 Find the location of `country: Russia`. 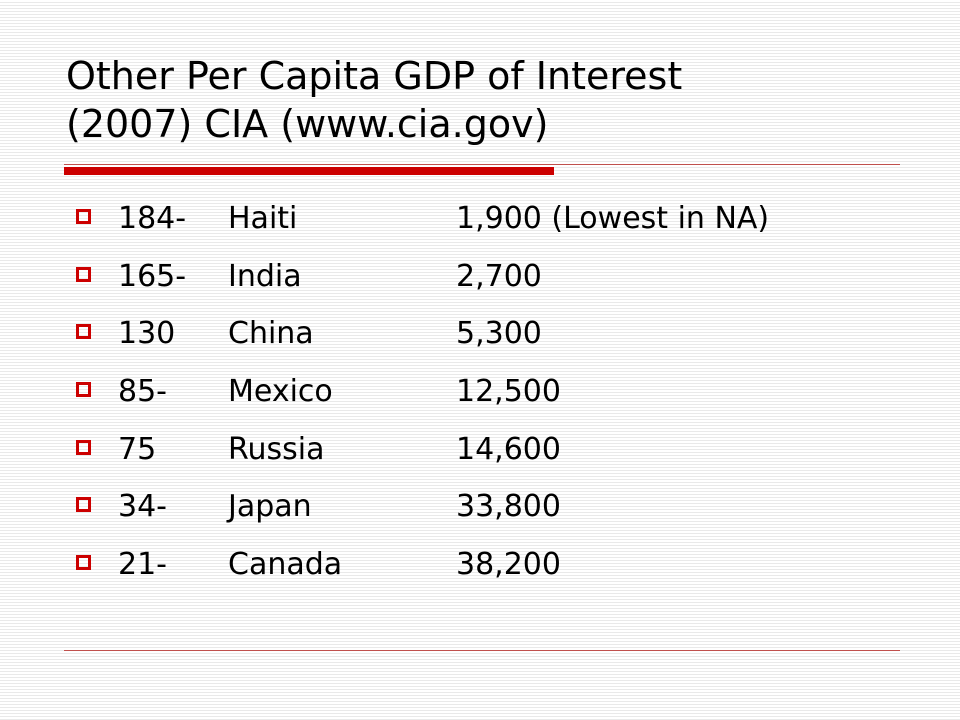

country: Russia is located at coordinates (276, 449).